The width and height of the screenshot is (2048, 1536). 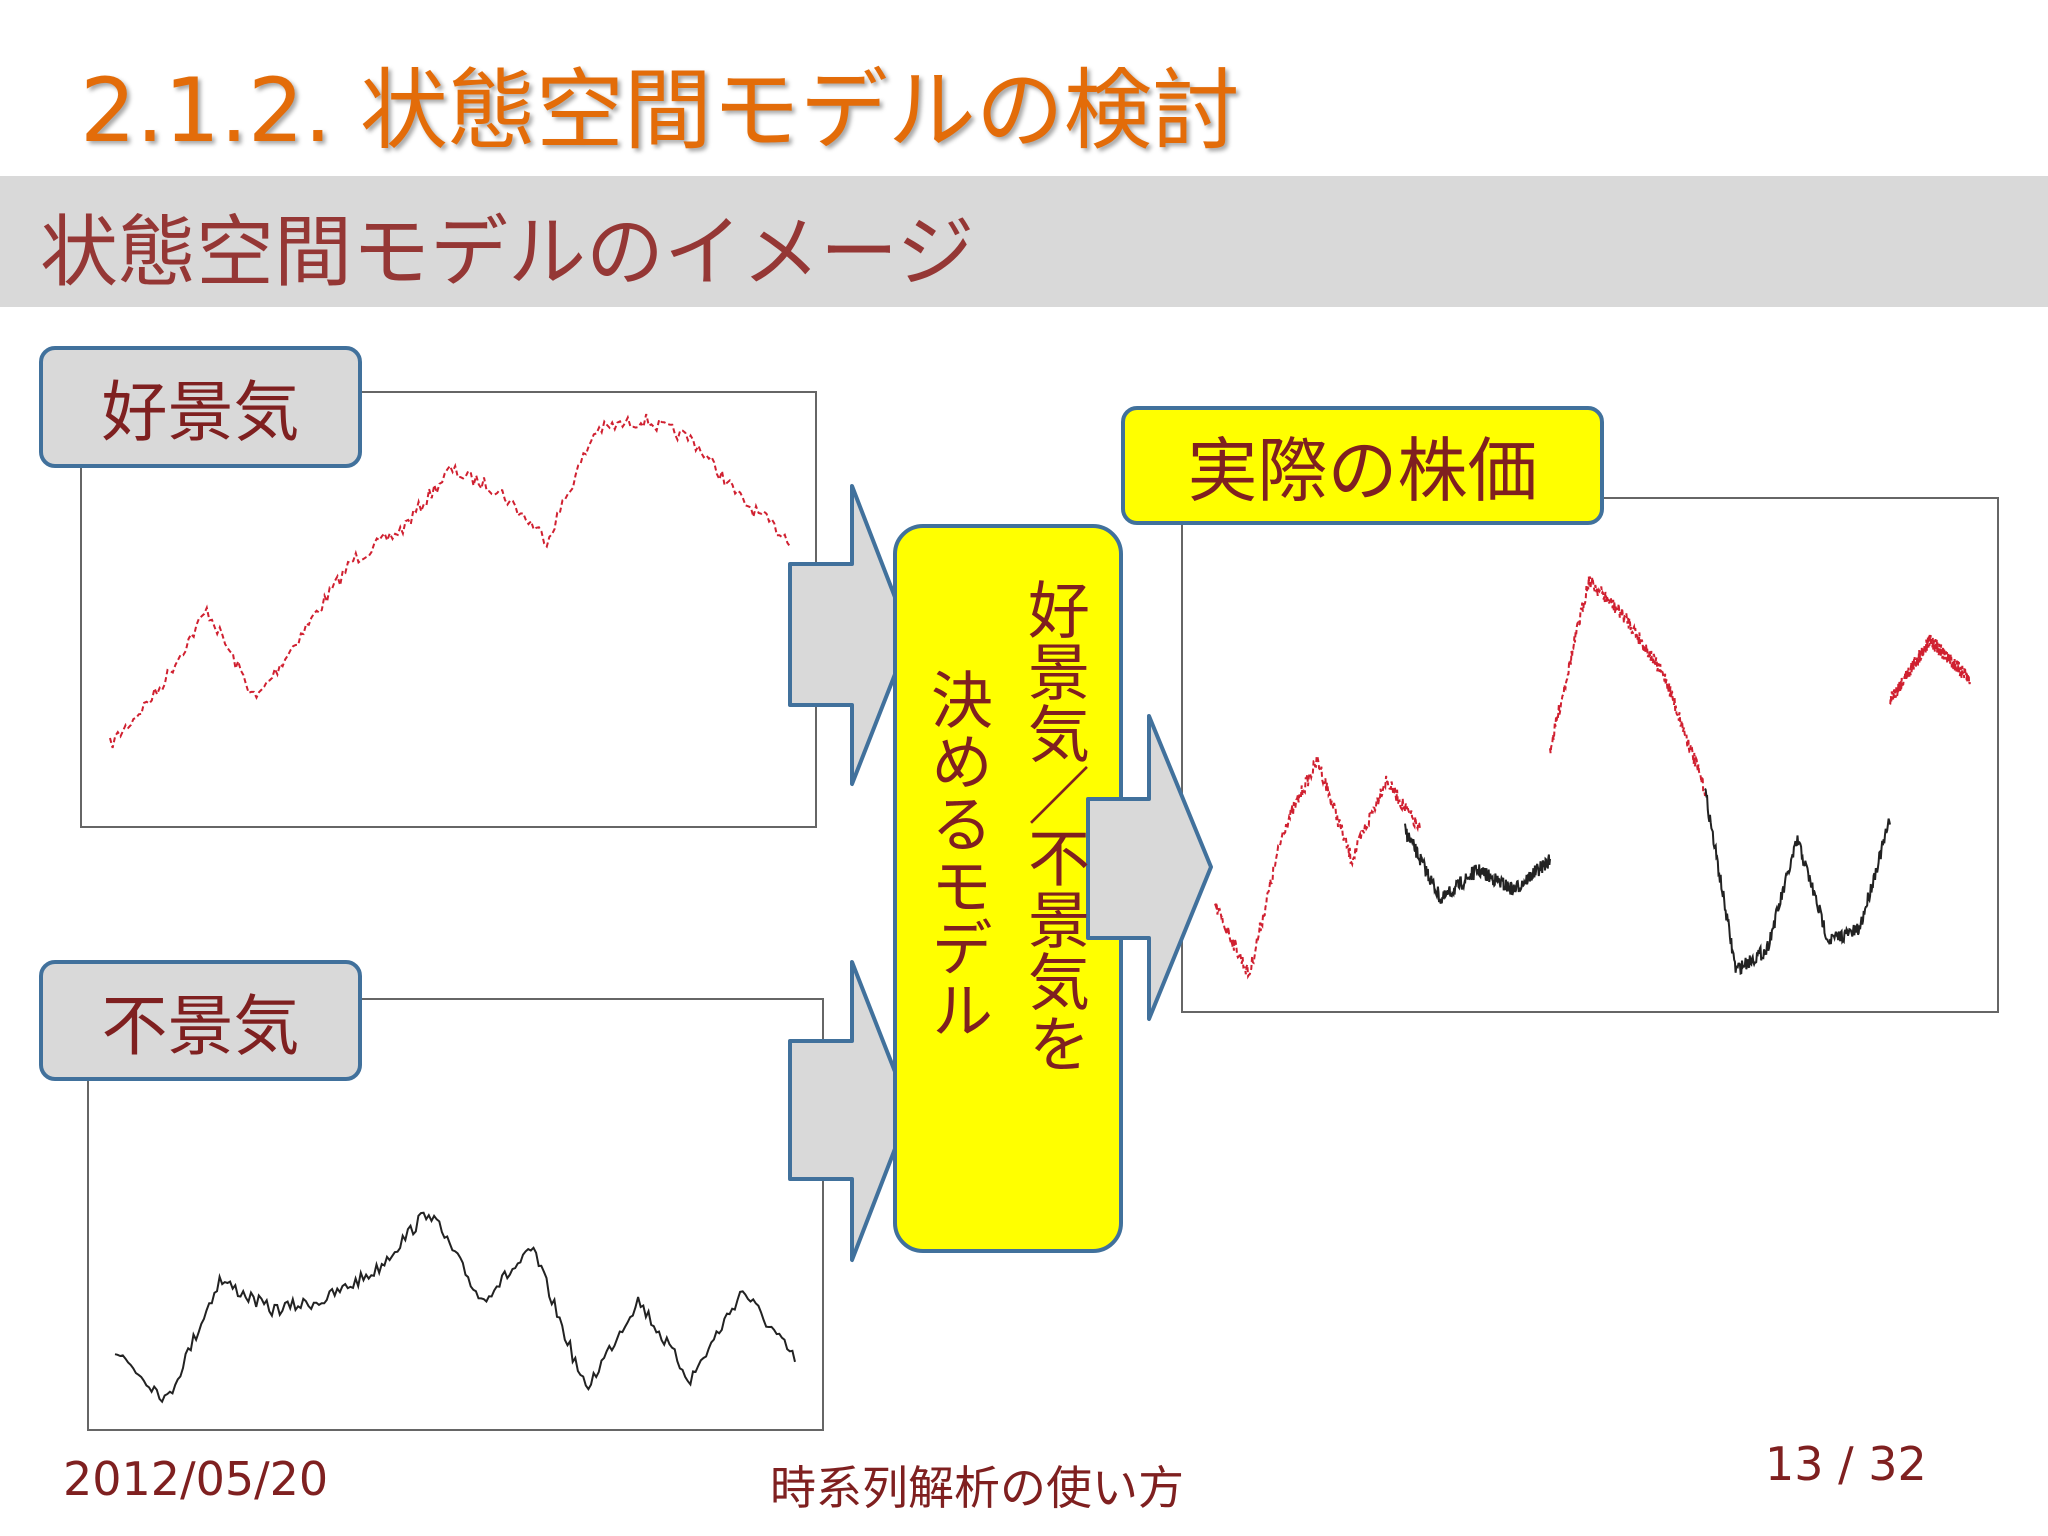 I want to click on boom-label: 好景気, so click(x=200, y=407).